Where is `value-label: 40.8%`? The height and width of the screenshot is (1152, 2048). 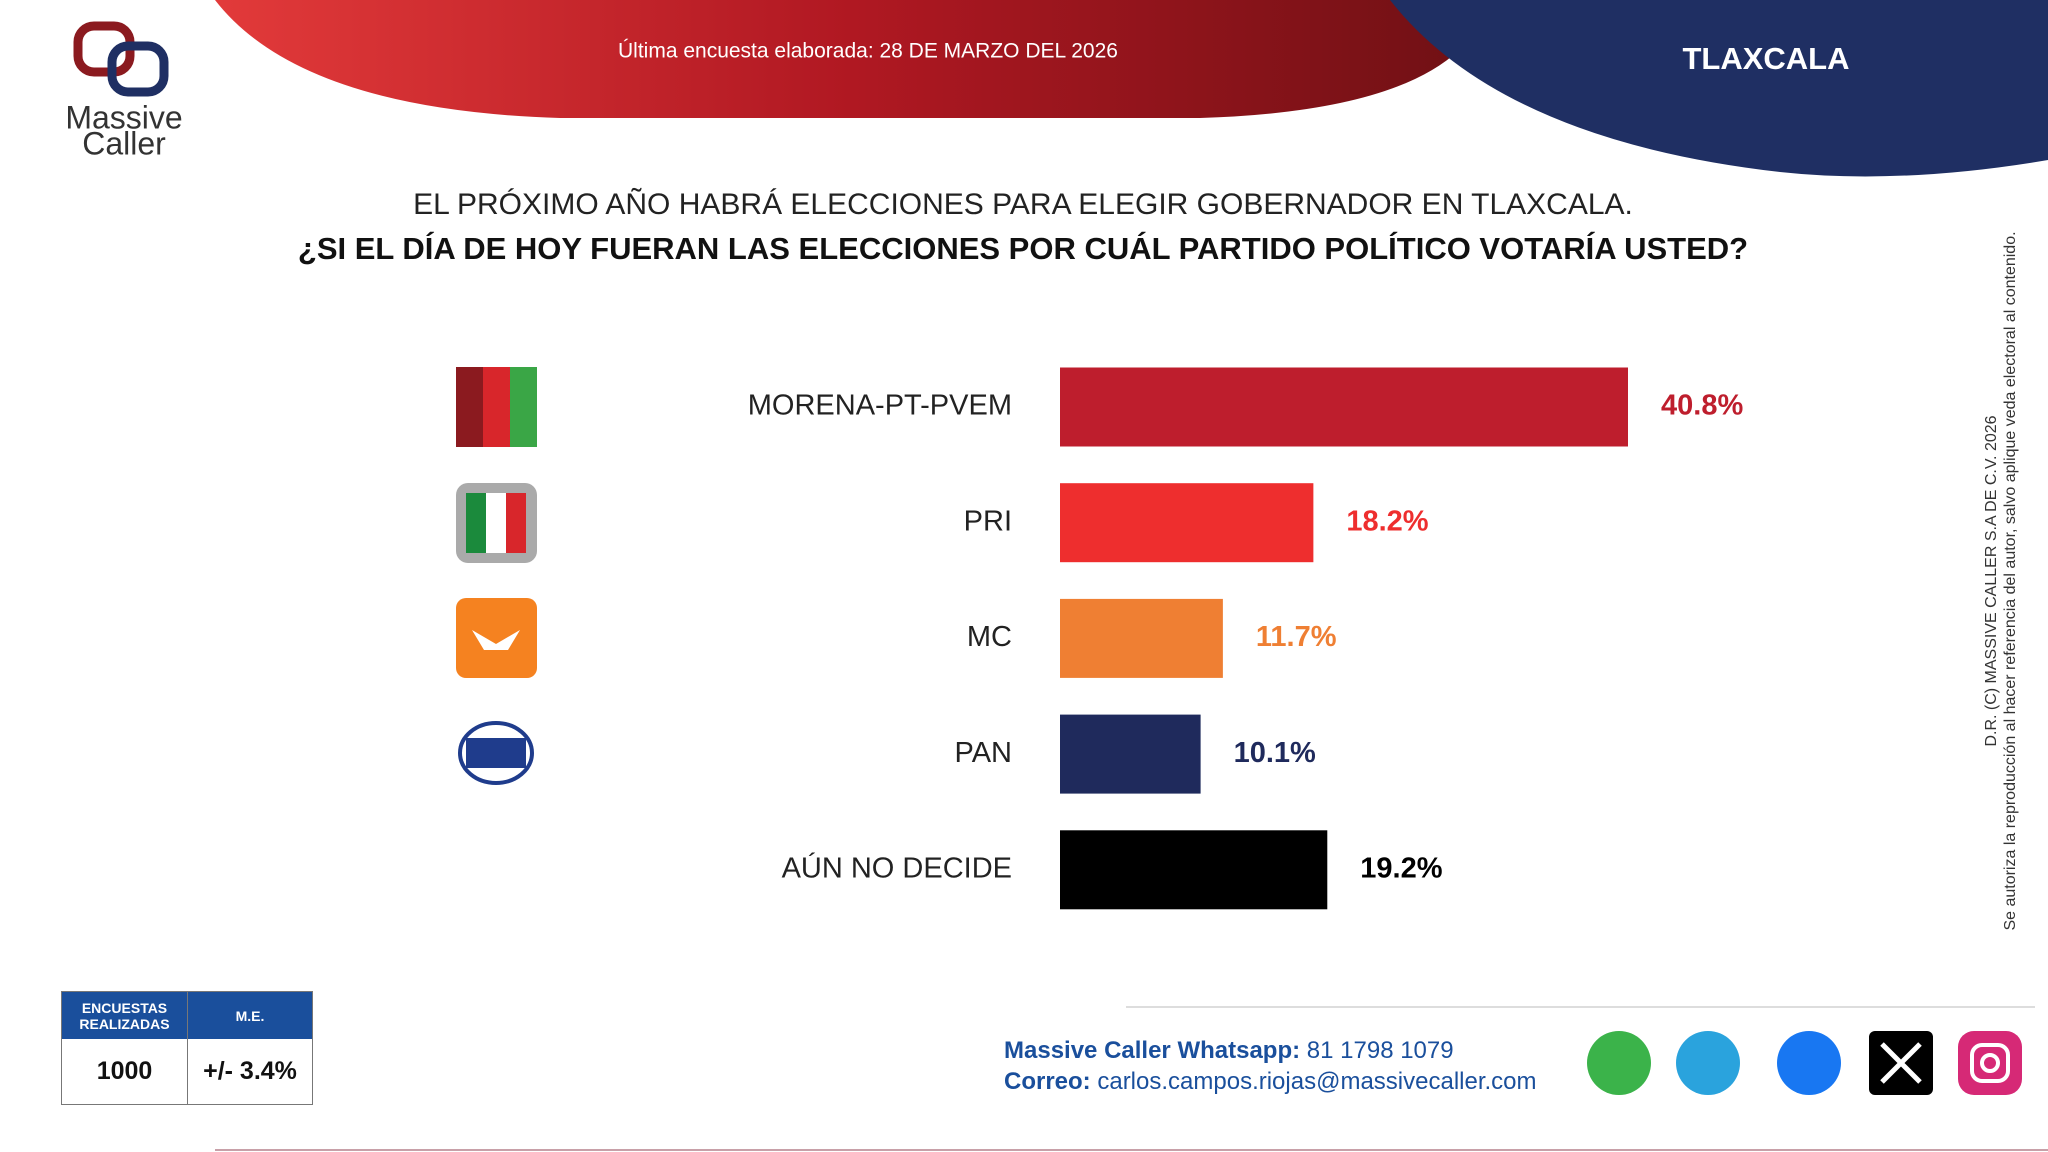 value-label: 40.8% is located at coordinates (1702, 406).